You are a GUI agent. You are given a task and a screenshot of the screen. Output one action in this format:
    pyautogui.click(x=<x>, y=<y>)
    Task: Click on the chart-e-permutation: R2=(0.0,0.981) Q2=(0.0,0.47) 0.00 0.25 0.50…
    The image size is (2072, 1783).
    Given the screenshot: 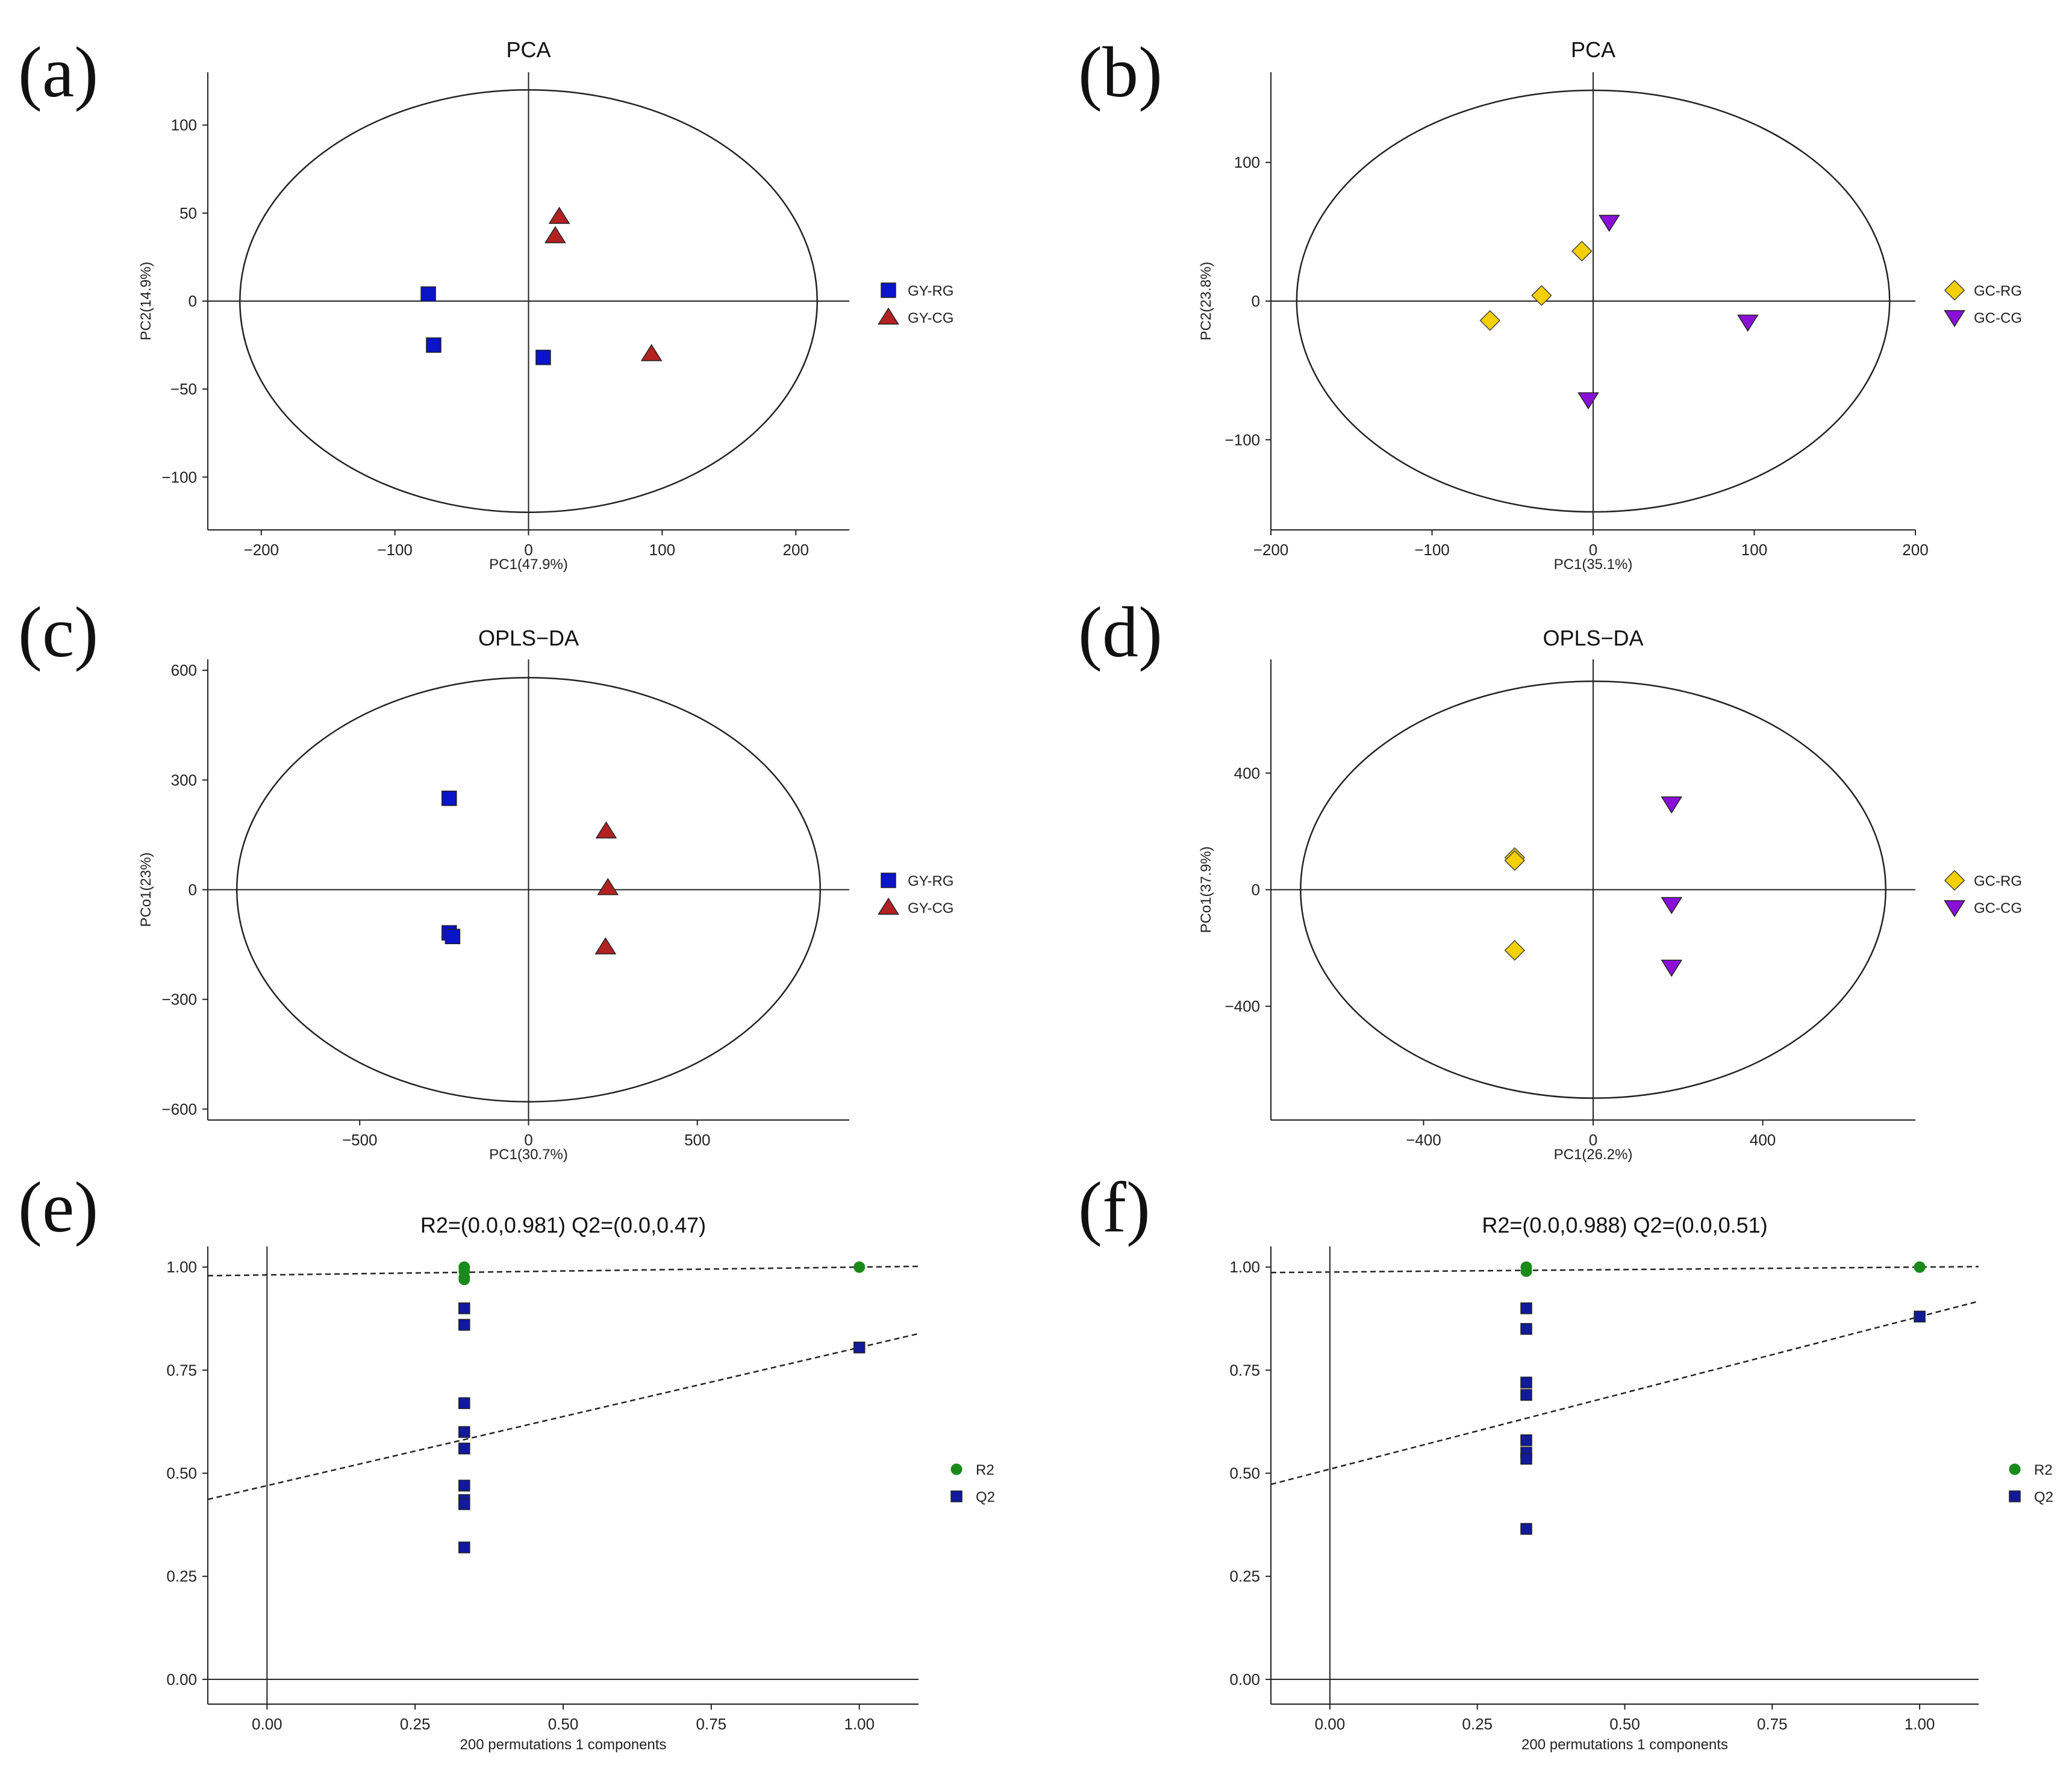 What is the action you would take?
    pyautogui.click(x=580, y=1483)
    